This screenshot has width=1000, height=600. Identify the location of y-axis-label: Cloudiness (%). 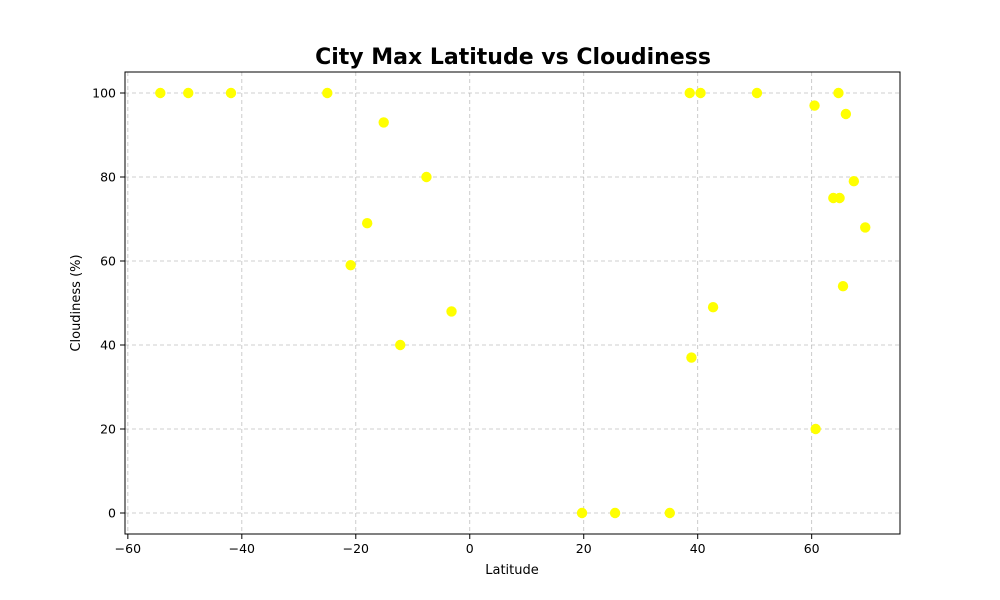
(76, 302).